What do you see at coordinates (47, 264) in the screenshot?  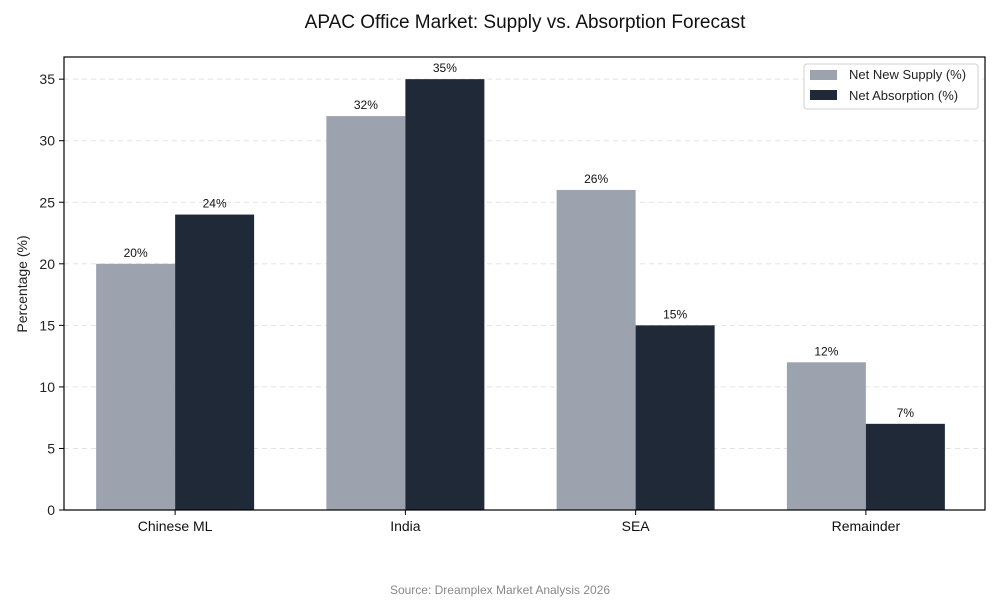 I see `y-tick-label: 20` at bounding box center [47, 264].